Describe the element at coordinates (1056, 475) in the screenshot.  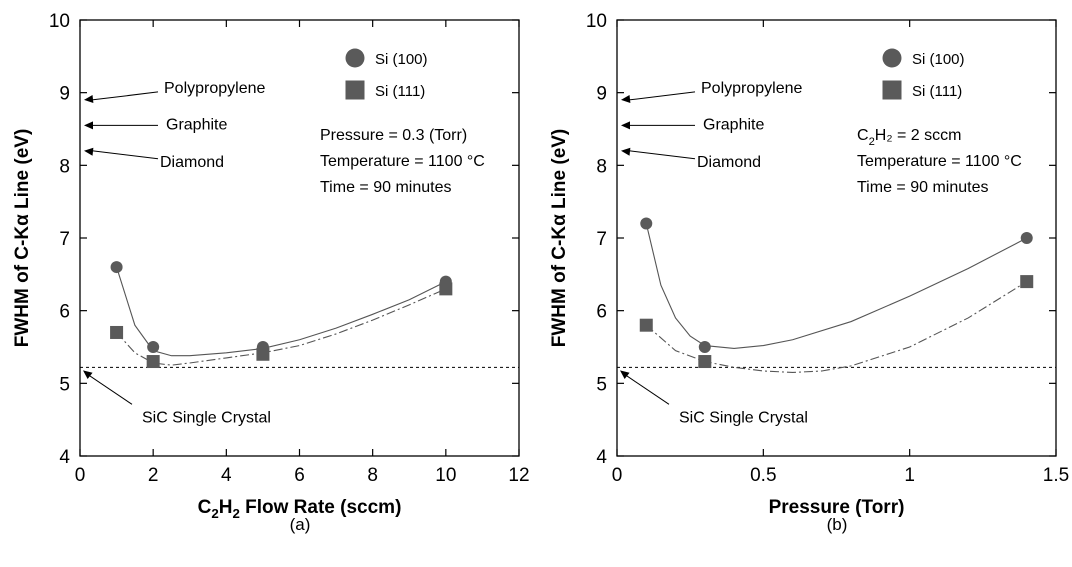
I see `x-tick-label: 1.5` at that location.